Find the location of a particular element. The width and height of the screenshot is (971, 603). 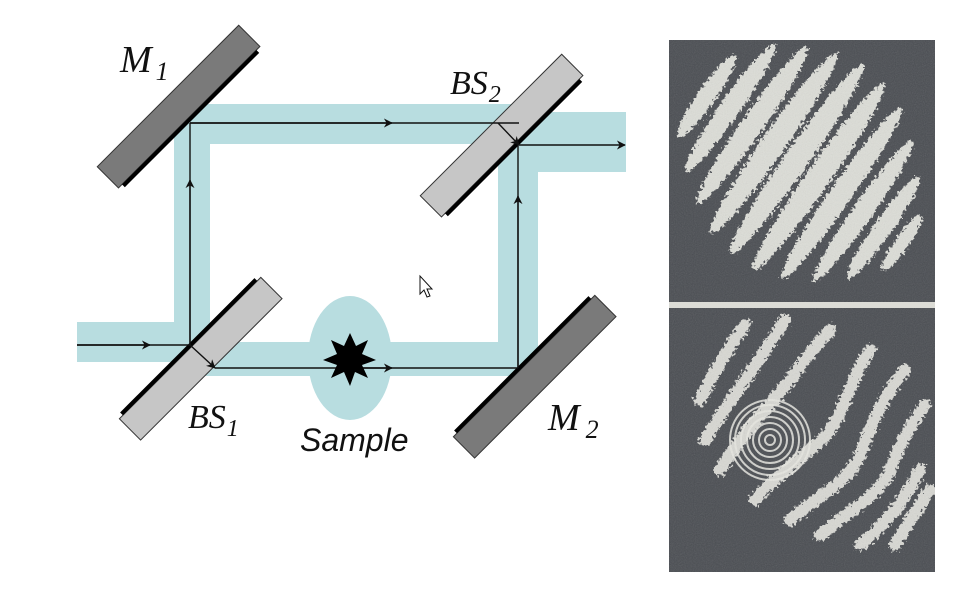

photo-divider is located at coordinates (802, 305).